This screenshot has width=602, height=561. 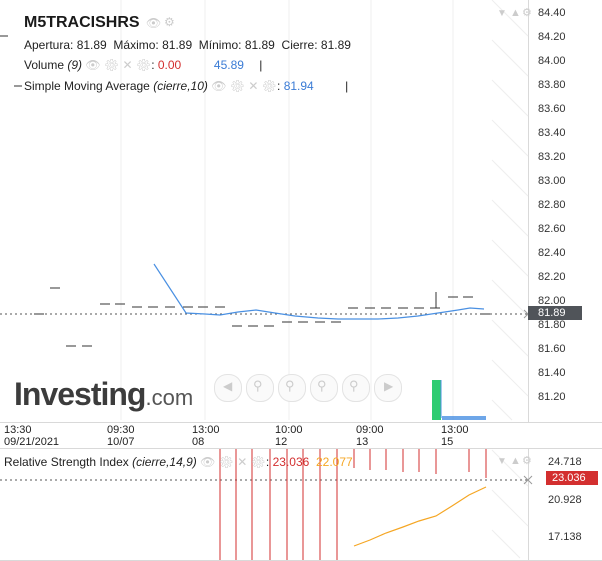 What do you see at coordinates (572, 478) in the screenshot?
I see `rsi-current-tag: 23.036` at bounding box center [572, 478].